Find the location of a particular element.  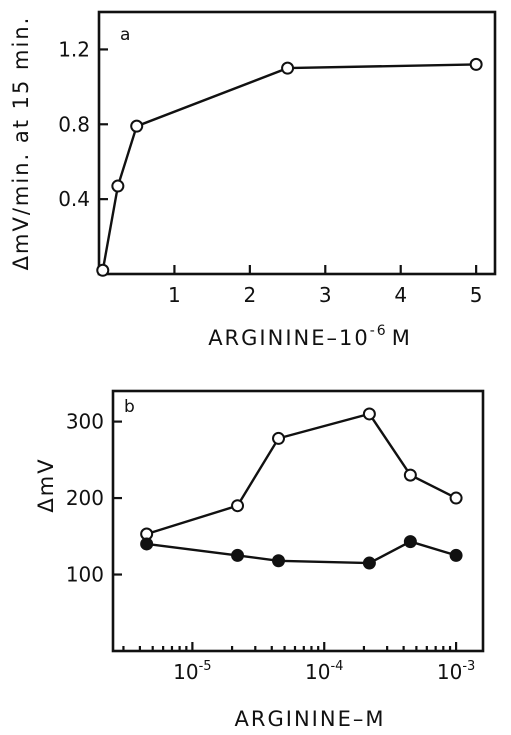

x-tick-label: 2 is located at coordinates (249, 295).